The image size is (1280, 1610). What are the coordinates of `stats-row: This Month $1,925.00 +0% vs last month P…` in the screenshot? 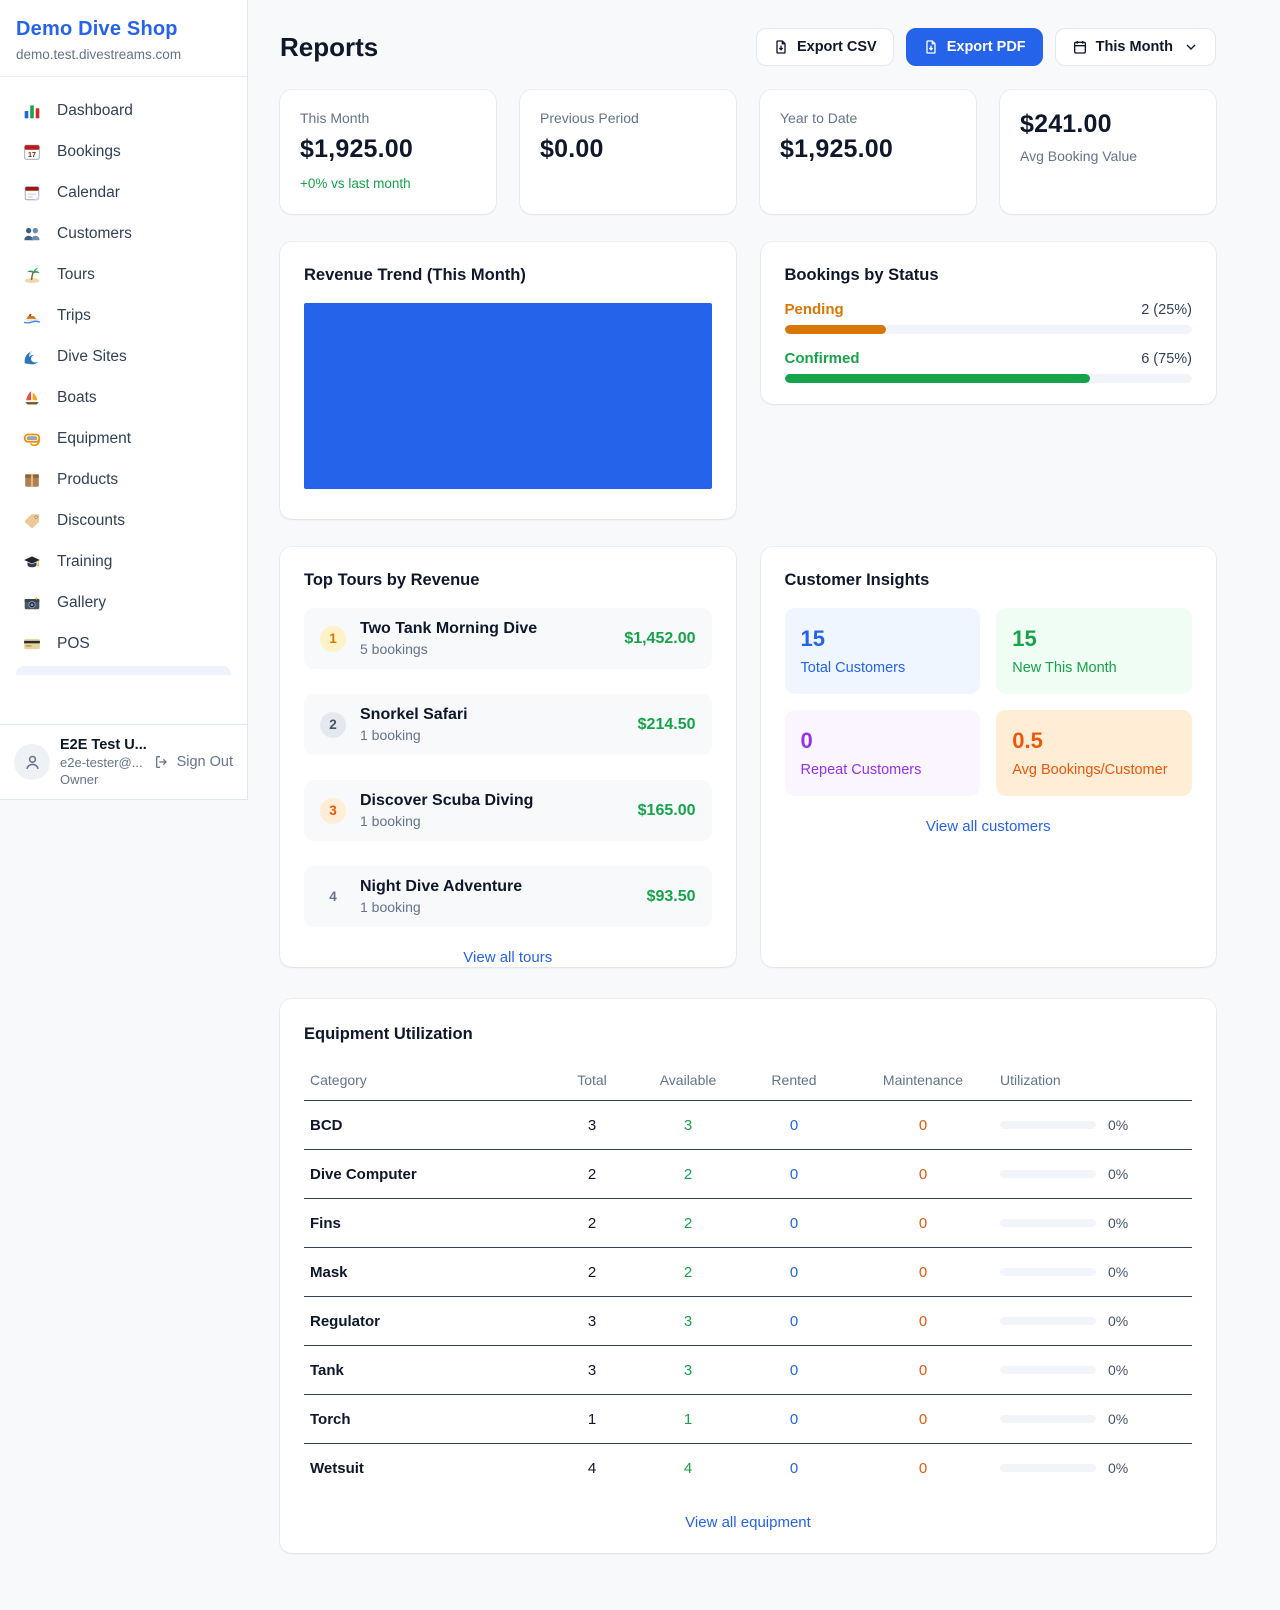 It's located at (748, 152).